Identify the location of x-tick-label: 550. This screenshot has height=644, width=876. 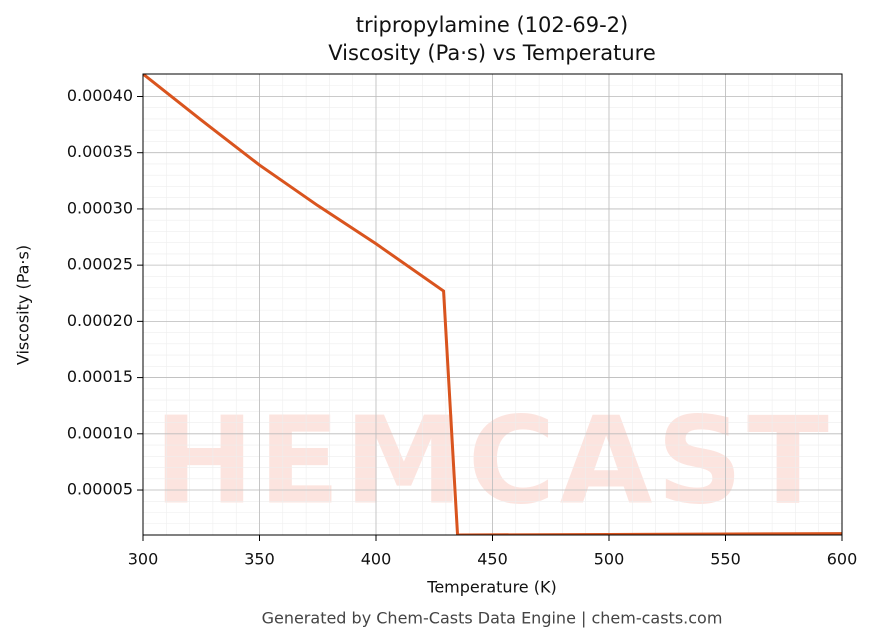
(725, 559).